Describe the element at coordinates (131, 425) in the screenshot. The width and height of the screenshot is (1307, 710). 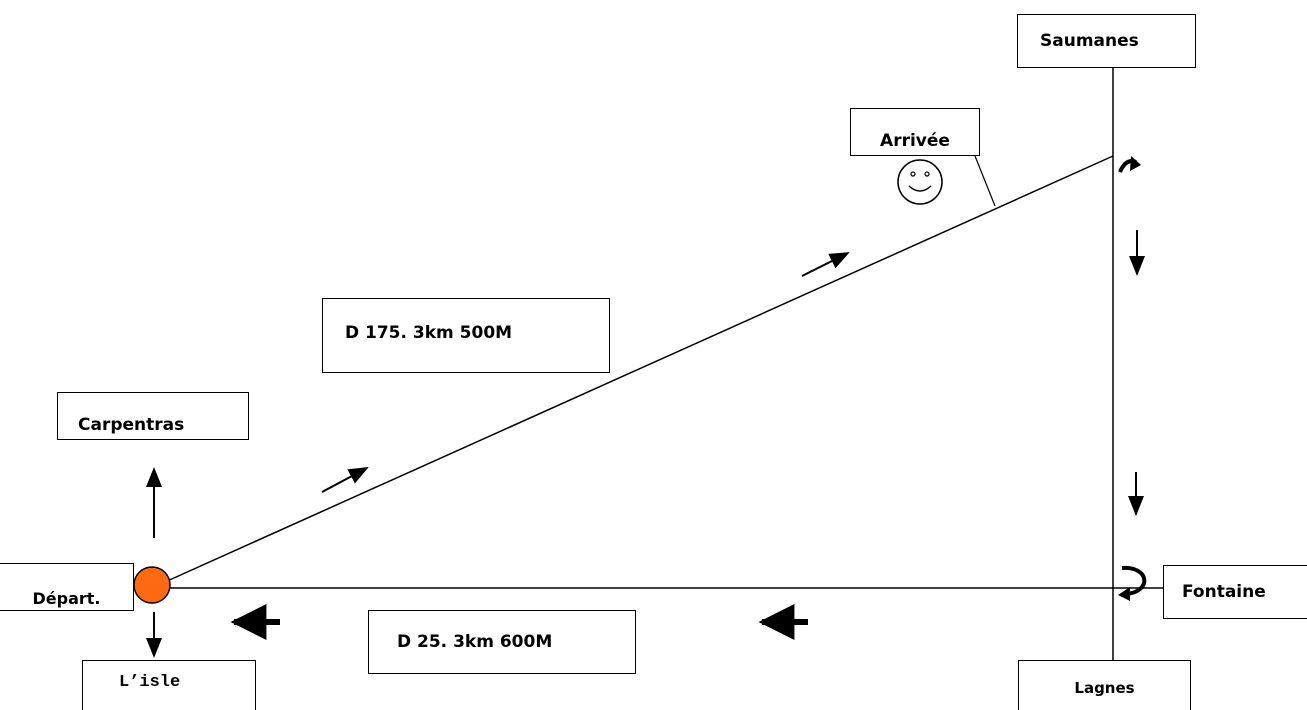
I see `carpentras-text: Carpentras` at that location.